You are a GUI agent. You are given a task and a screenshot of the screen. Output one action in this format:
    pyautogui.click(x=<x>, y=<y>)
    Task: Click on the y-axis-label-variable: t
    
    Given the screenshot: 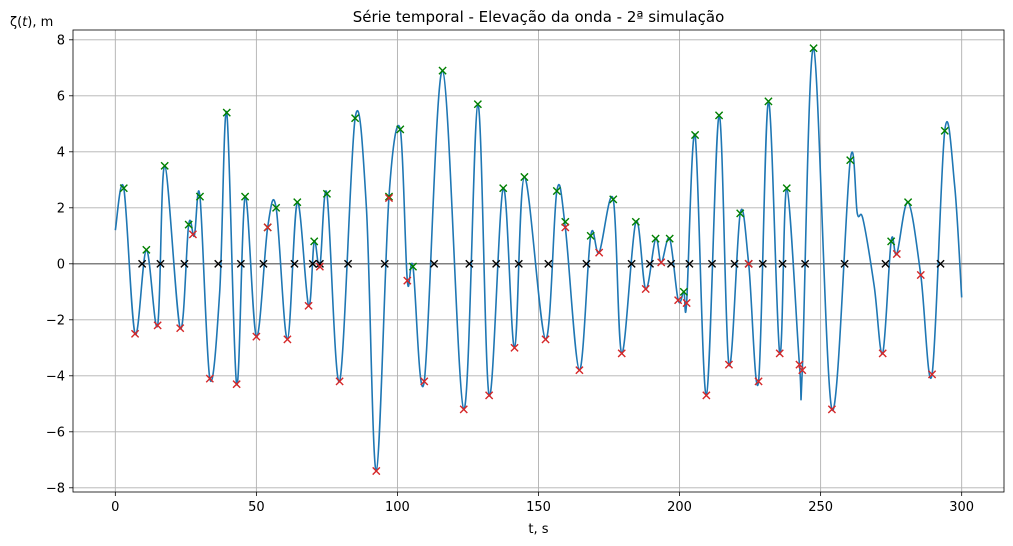 What is the action you would take?
    pyautogui.click(x=25, y=22)
    